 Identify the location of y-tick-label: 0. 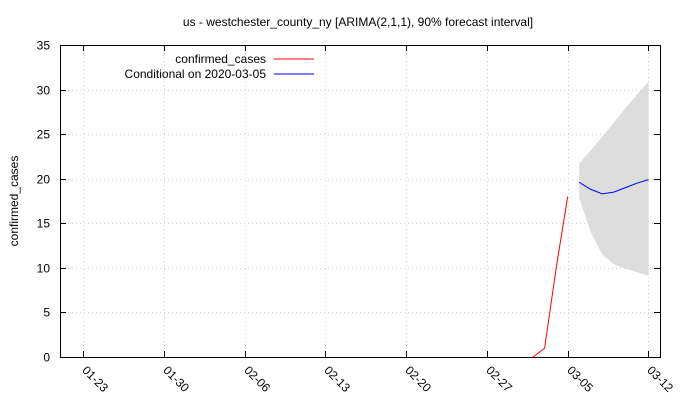
(46, 358).